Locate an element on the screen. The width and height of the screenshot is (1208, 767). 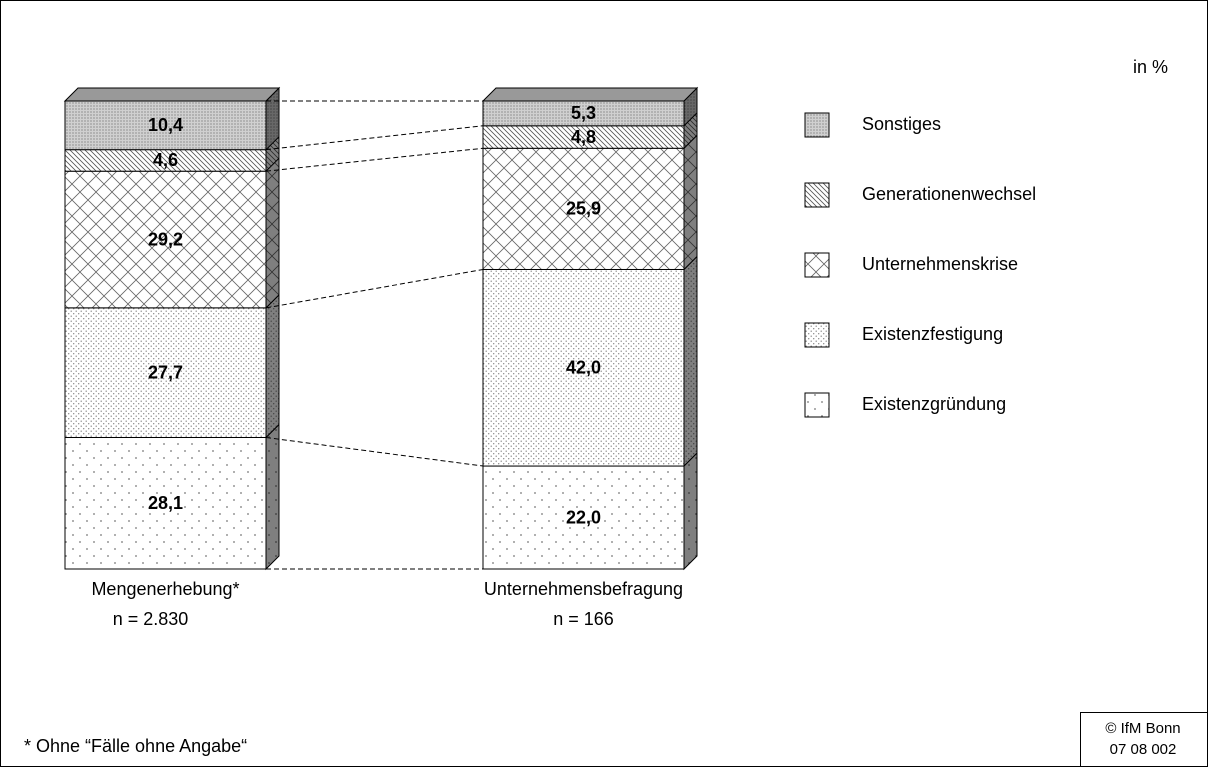
sample-size: n = 166 is located at coordinates (583, 619).